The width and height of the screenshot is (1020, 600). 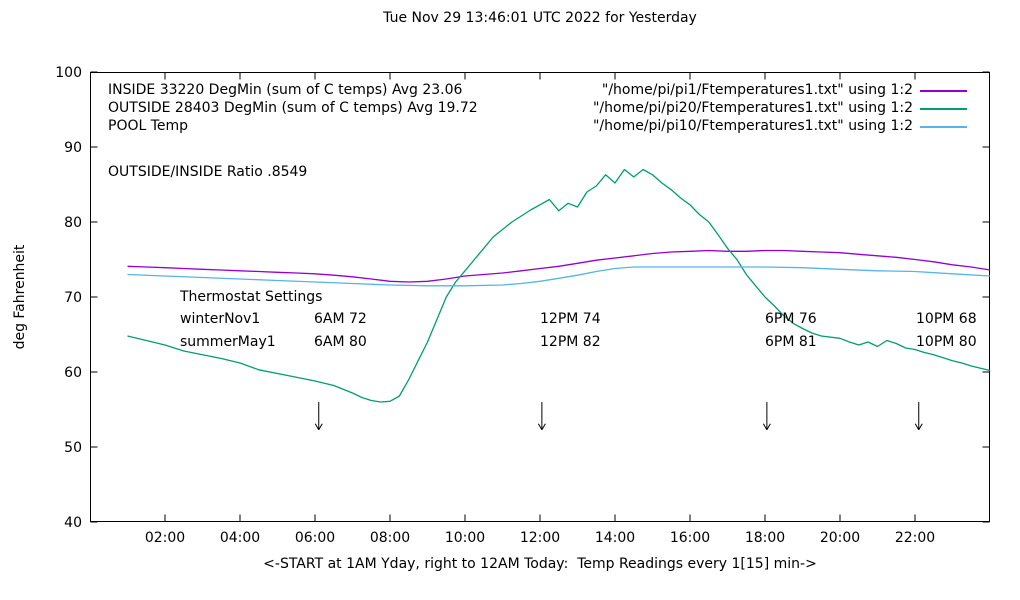 What do you see at coordinates (946, 342) in the screenshot?
I see `thermostat-cell: 10PM 80` at bounding box center [946, 342].